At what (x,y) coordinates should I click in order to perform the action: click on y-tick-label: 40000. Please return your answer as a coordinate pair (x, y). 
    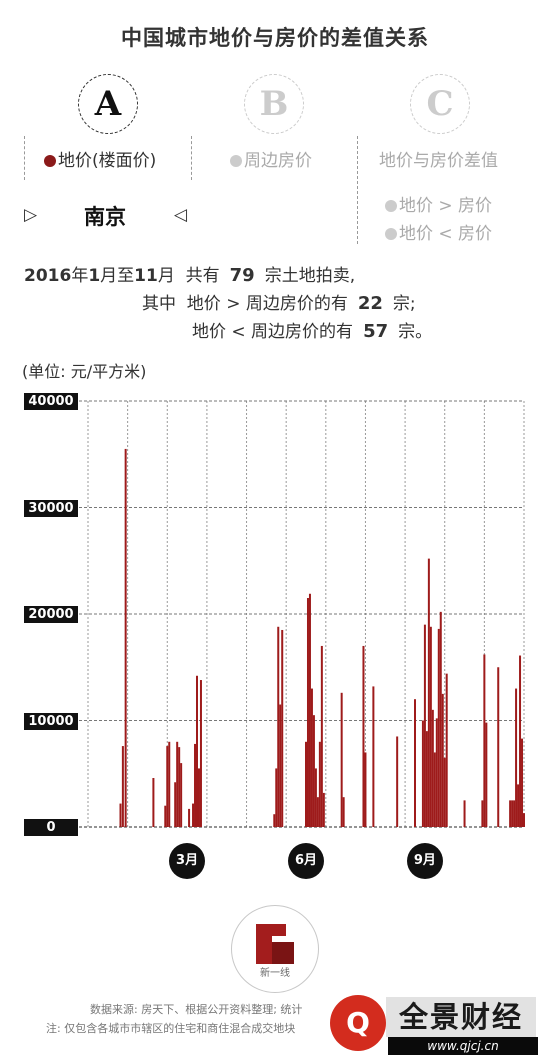
    Looking at the image, I should click on (51, 401).